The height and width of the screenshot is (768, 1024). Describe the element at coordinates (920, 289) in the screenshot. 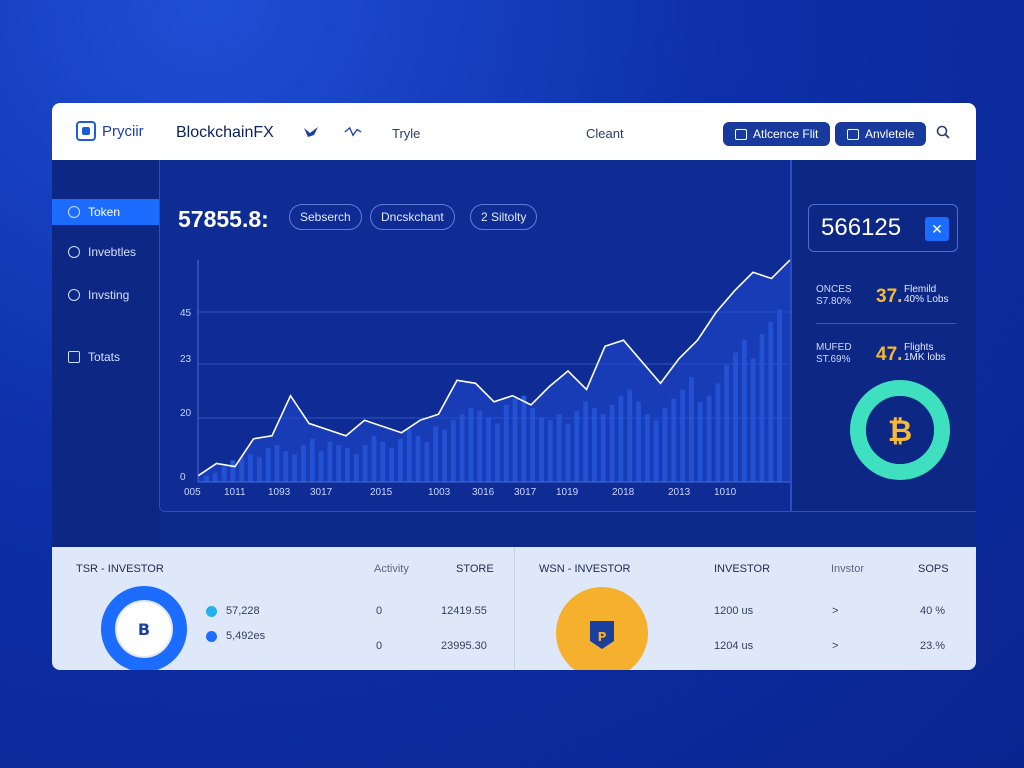

I see `stat1-side-a: Flemild` at that location.